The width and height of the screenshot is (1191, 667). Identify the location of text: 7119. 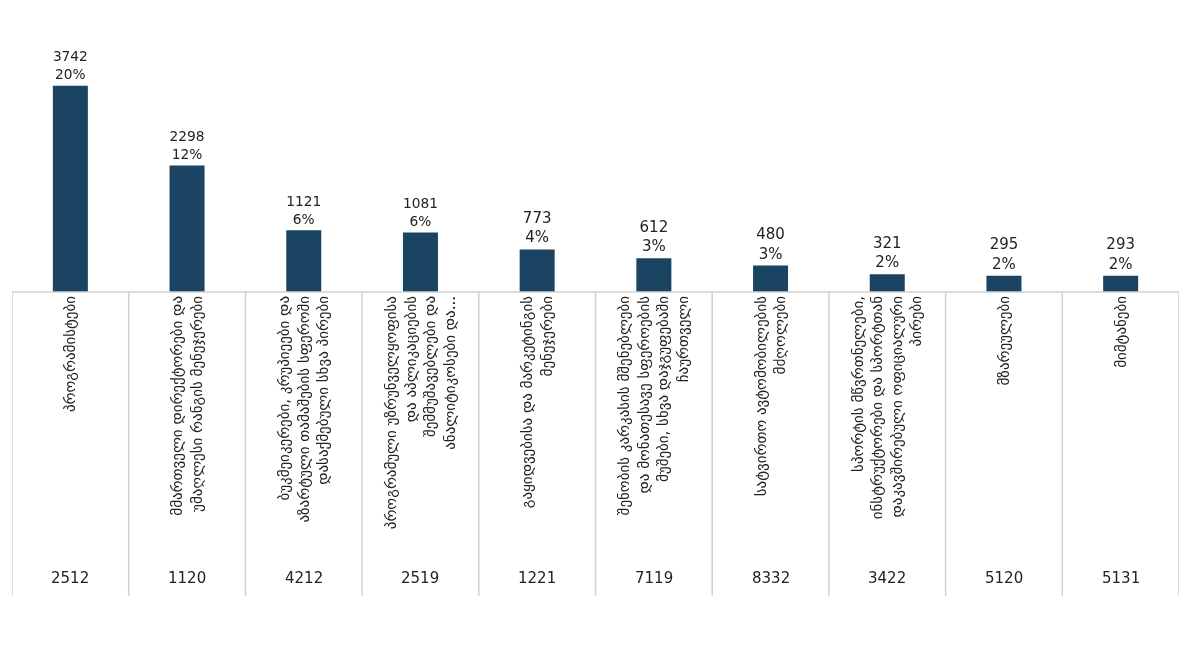
(654, 578).